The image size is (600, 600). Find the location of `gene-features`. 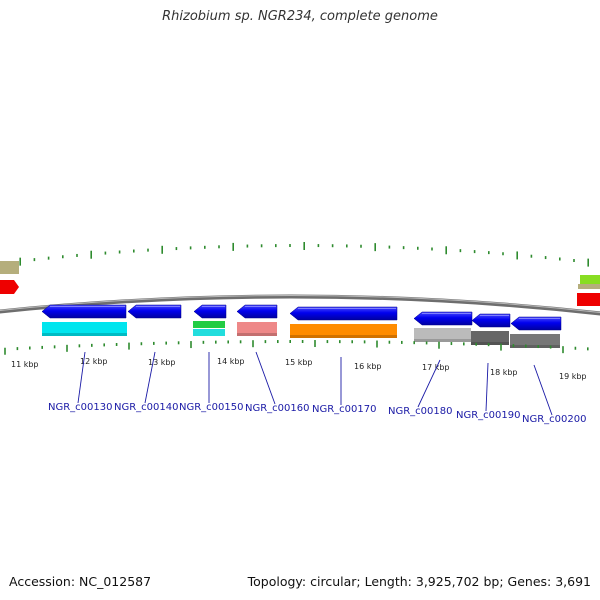

gene-features is located at coordinates (301, 334).